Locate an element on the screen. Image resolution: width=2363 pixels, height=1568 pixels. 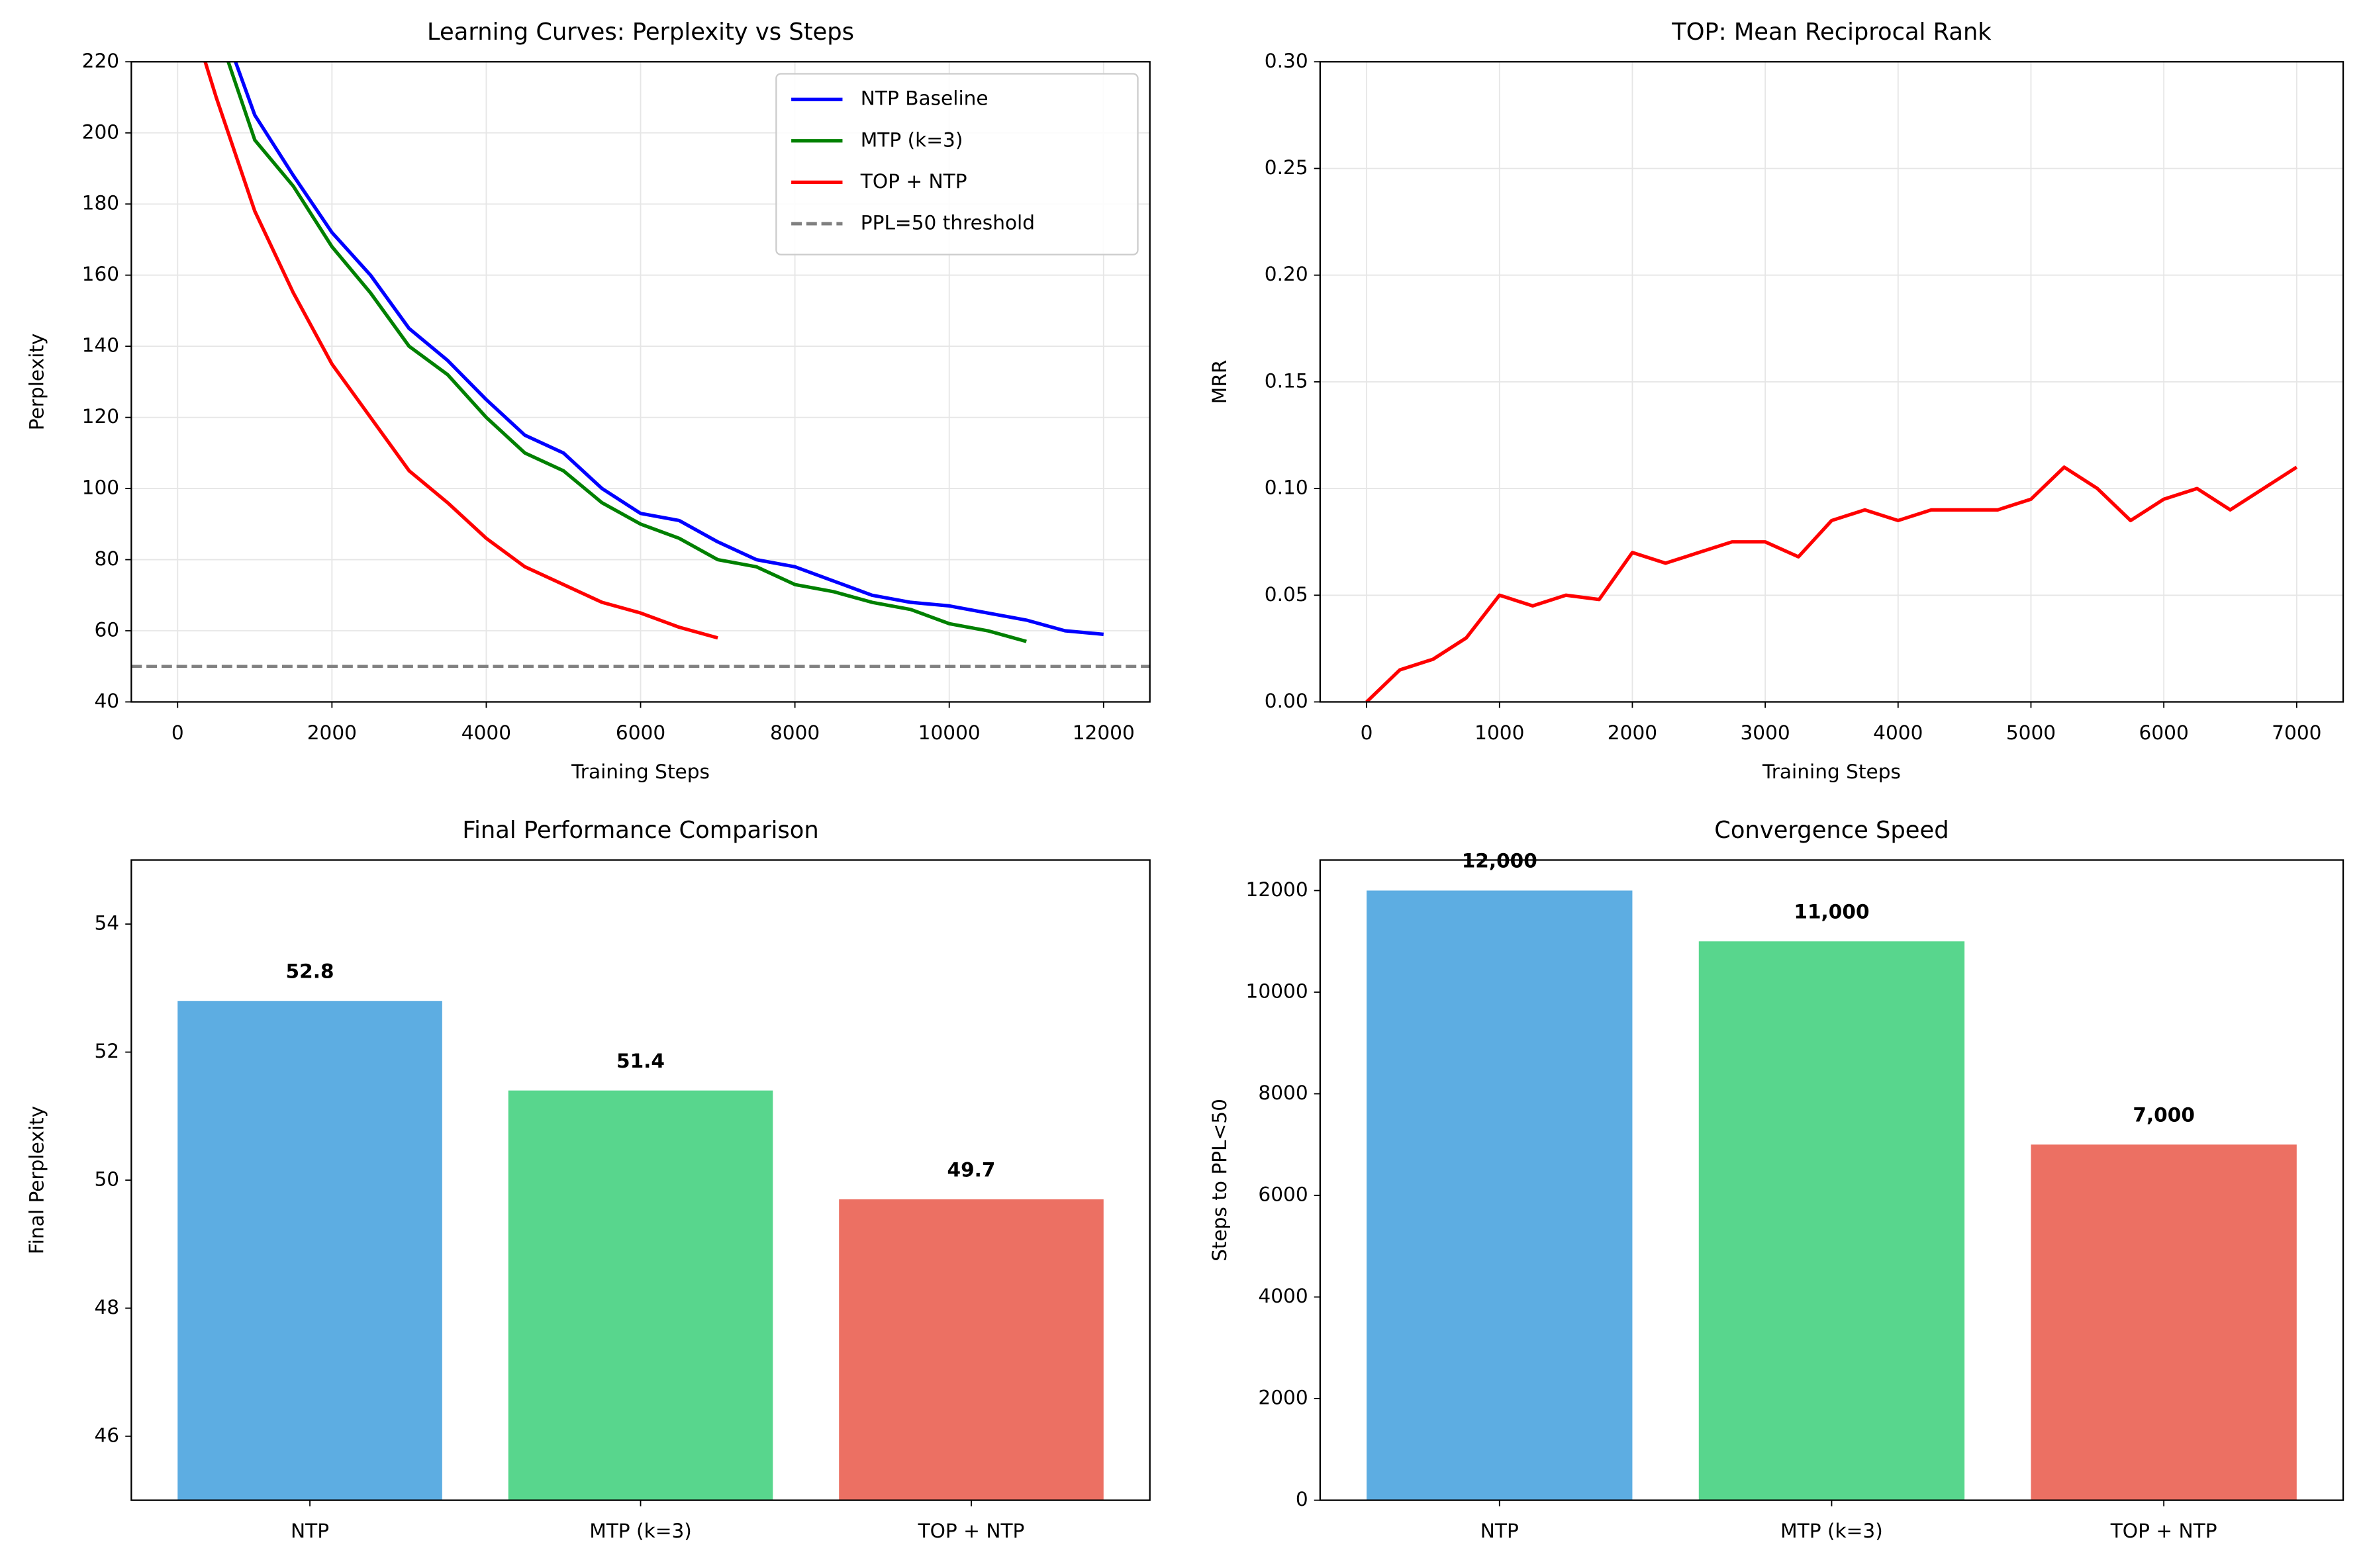
y-tick-label: 0.15 is located at coordinates (1286, 380).